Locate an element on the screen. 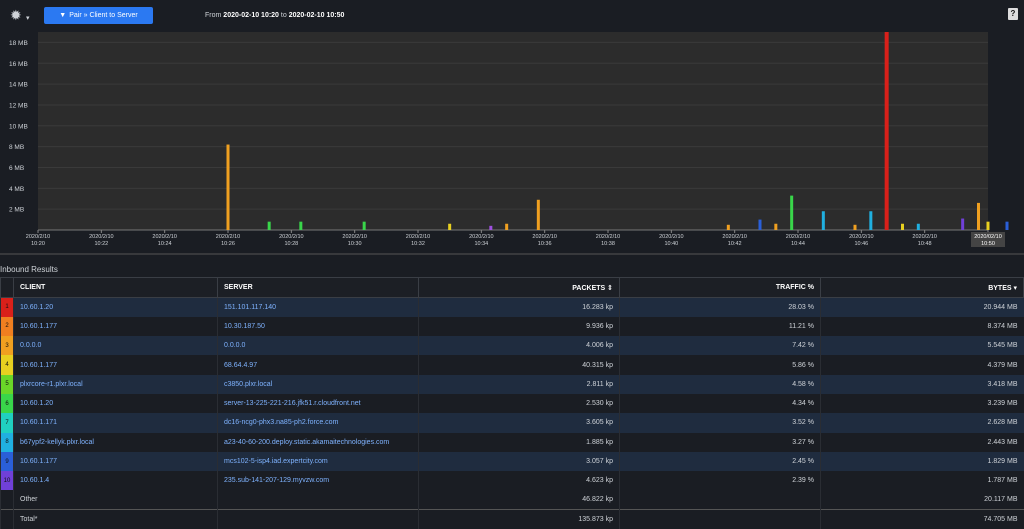 Image resolution: width=1024 pixels, height=529 pixels. client-link: 10.60.1.171 is located at coordinates (116, 422).